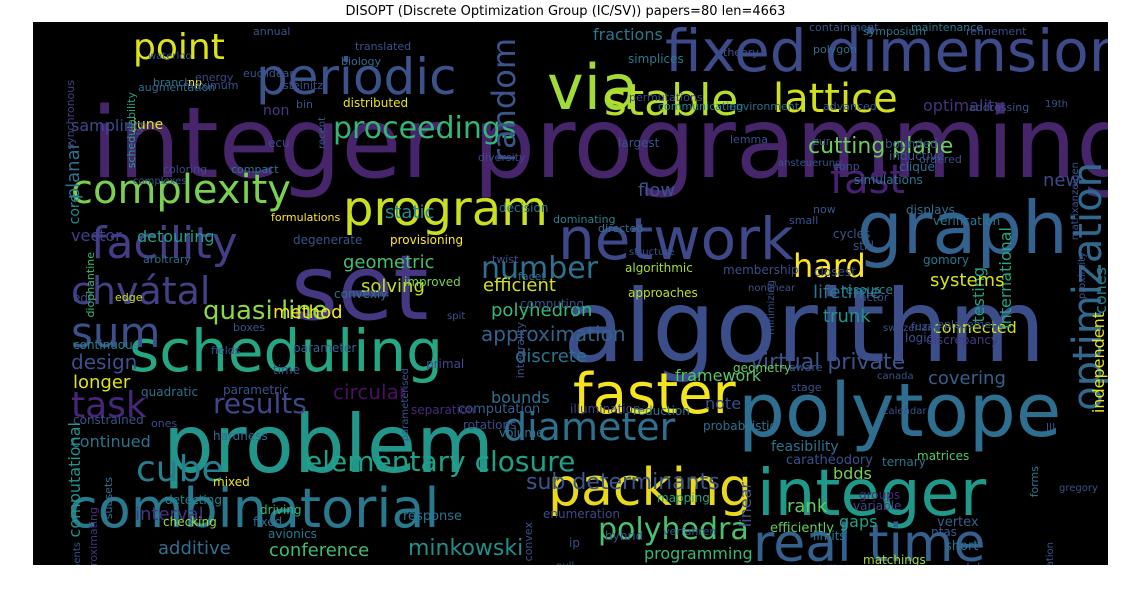  Describe the element at coordinates (466, 548) in the screenshot. I see `cloud-word: minkowski` at that location.